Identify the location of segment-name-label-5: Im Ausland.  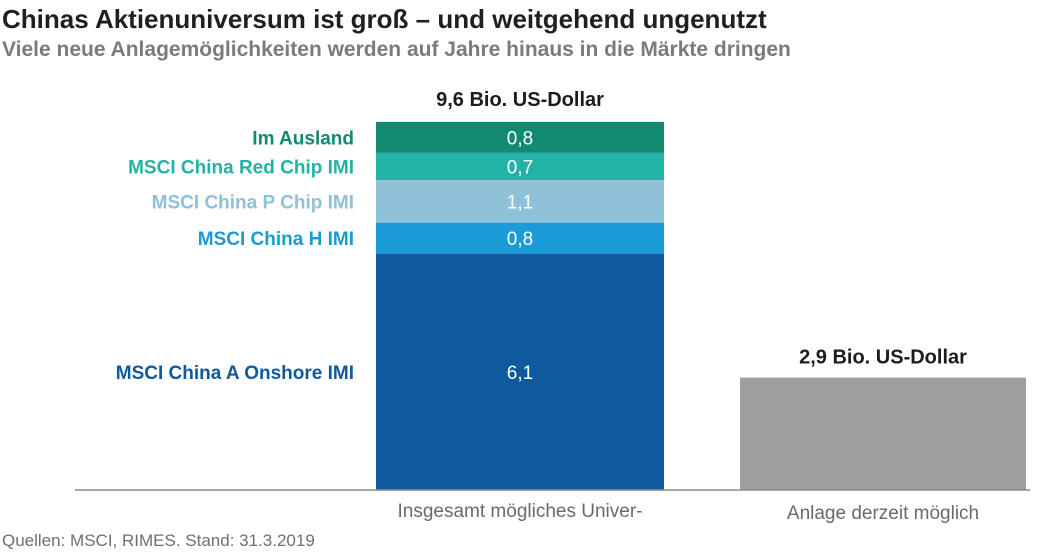
(303, 138).